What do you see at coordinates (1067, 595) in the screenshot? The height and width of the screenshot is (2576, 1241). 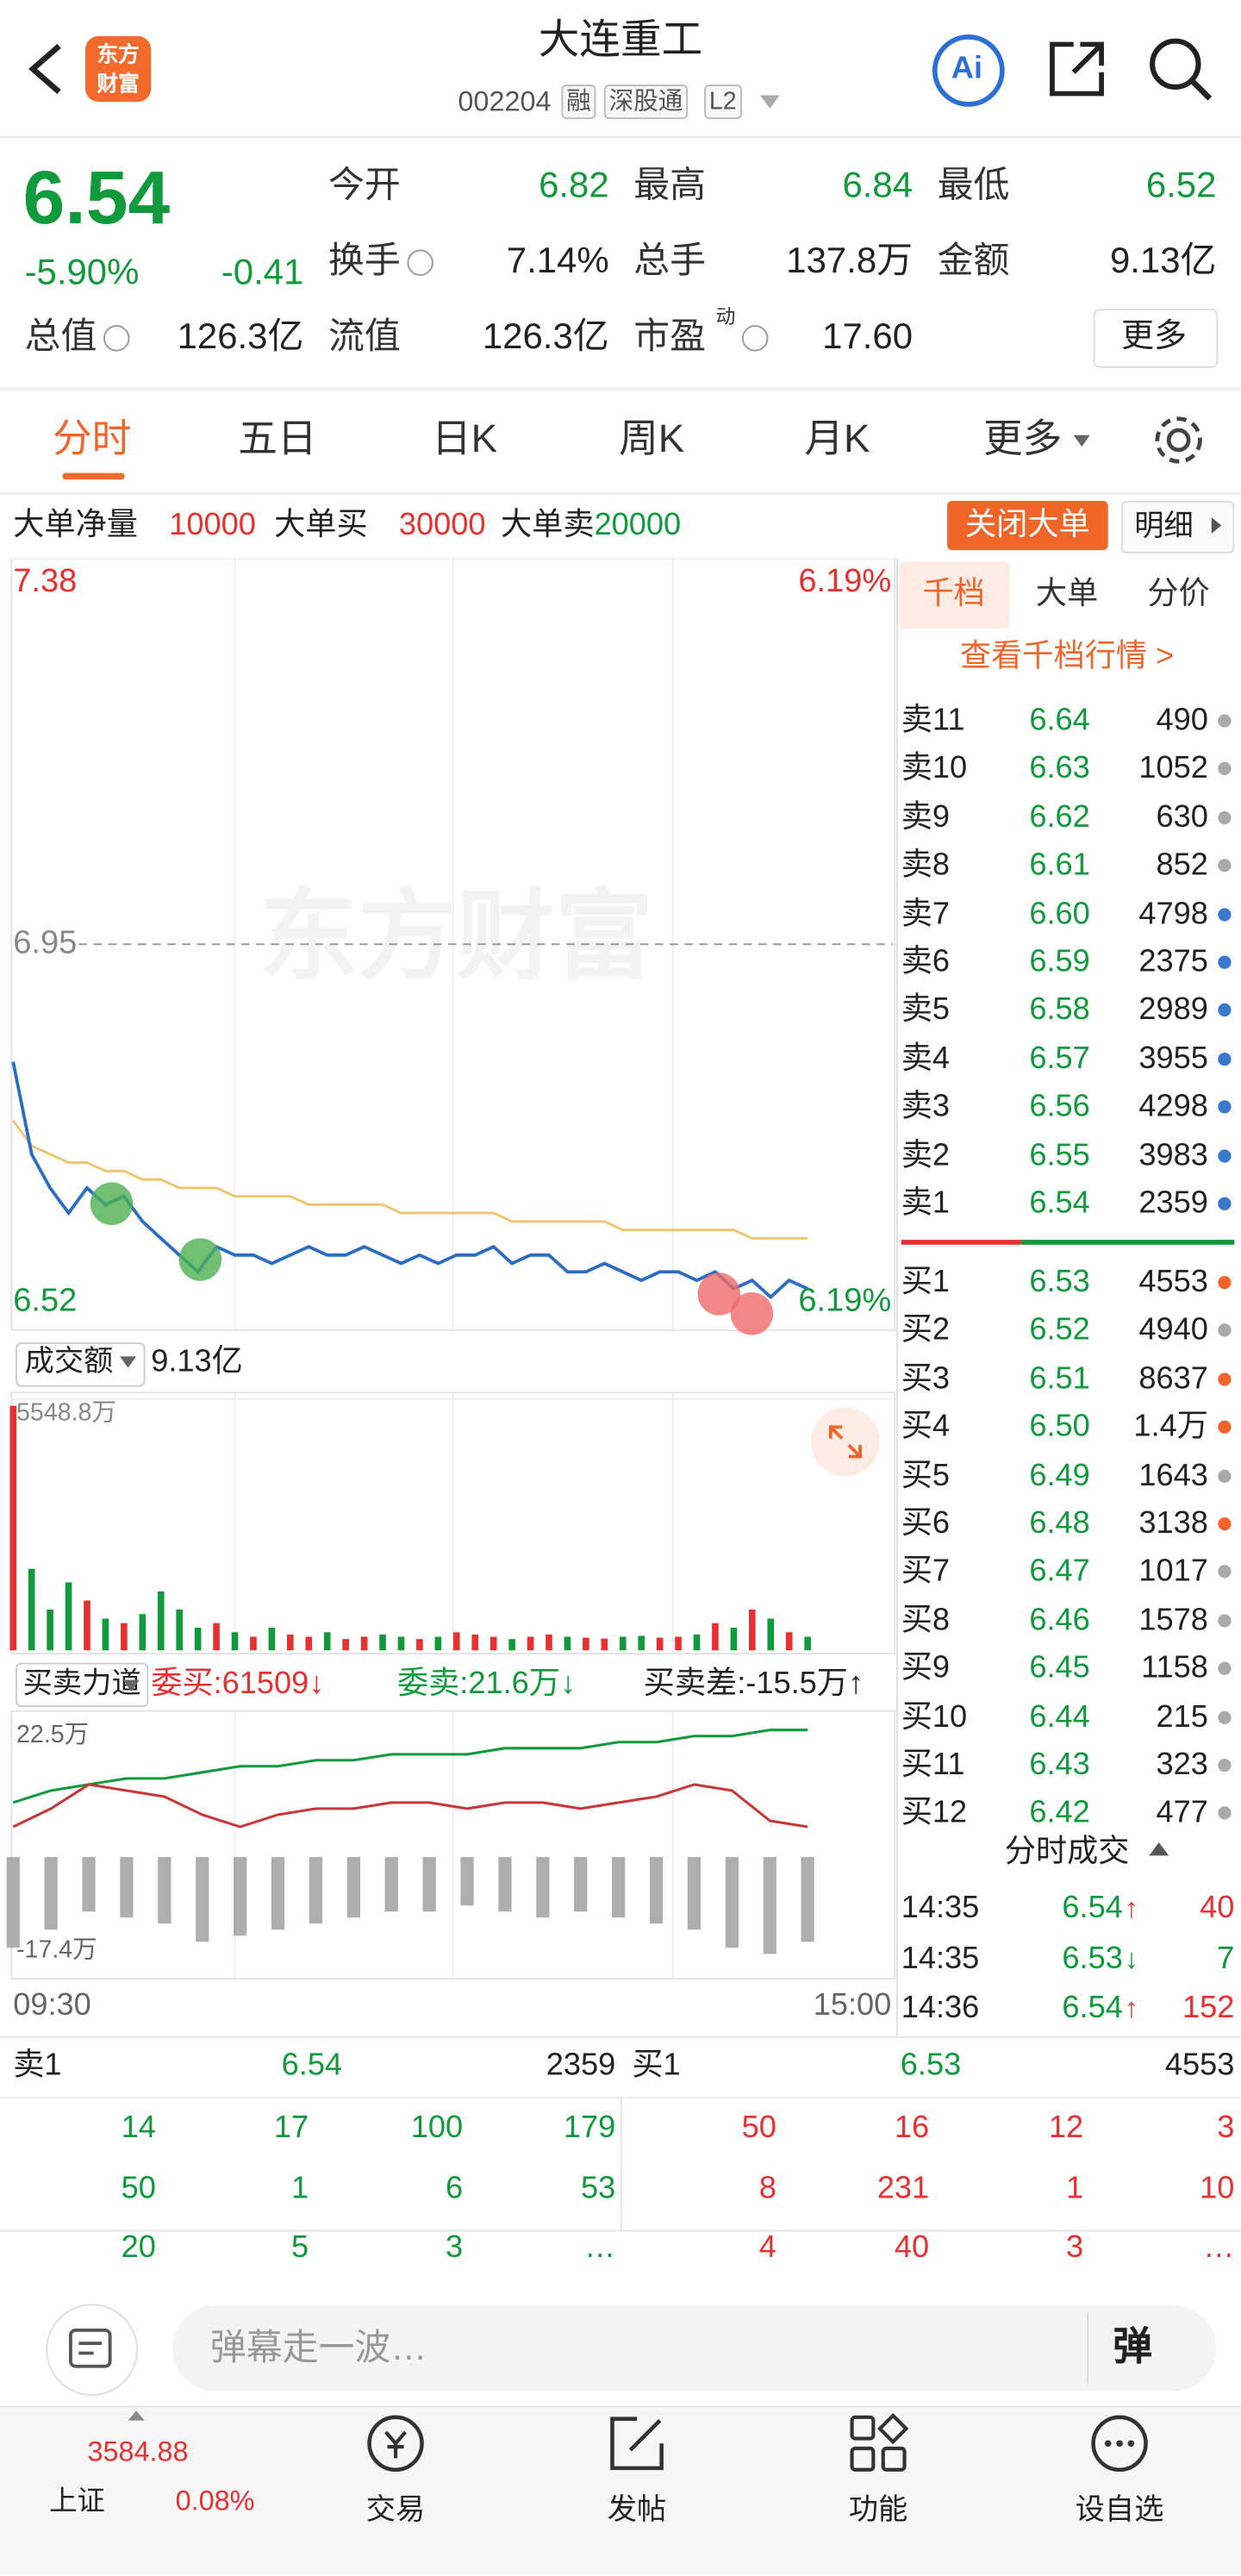 I see `book-tab: 大单` at bounding box center [1067, 595].